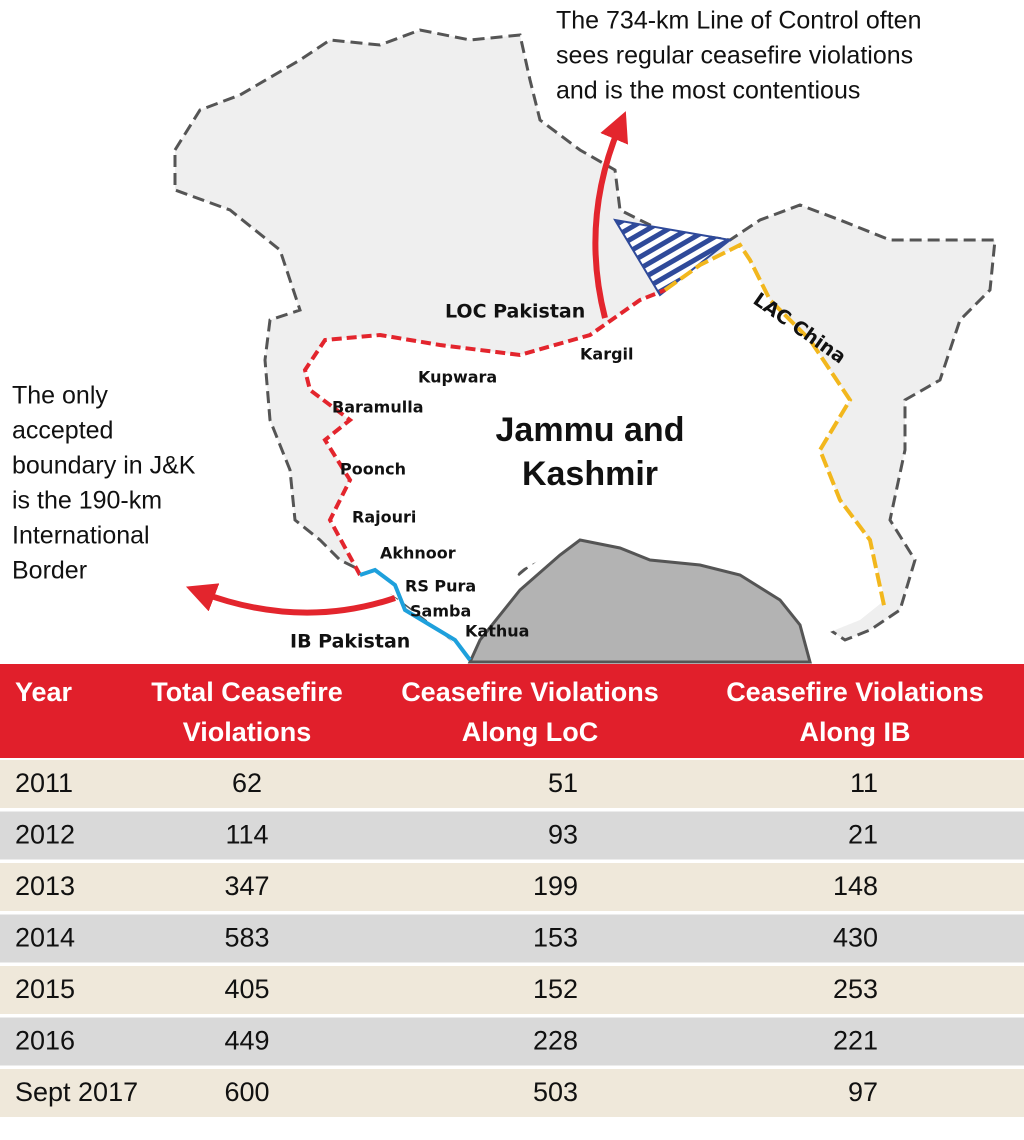 The width and height of the screenshot is (1024, 1140). What do you see at coordinates (246, 886) in the screenshot?
I see `table-cell: 347` at bounding box center [246, 886].